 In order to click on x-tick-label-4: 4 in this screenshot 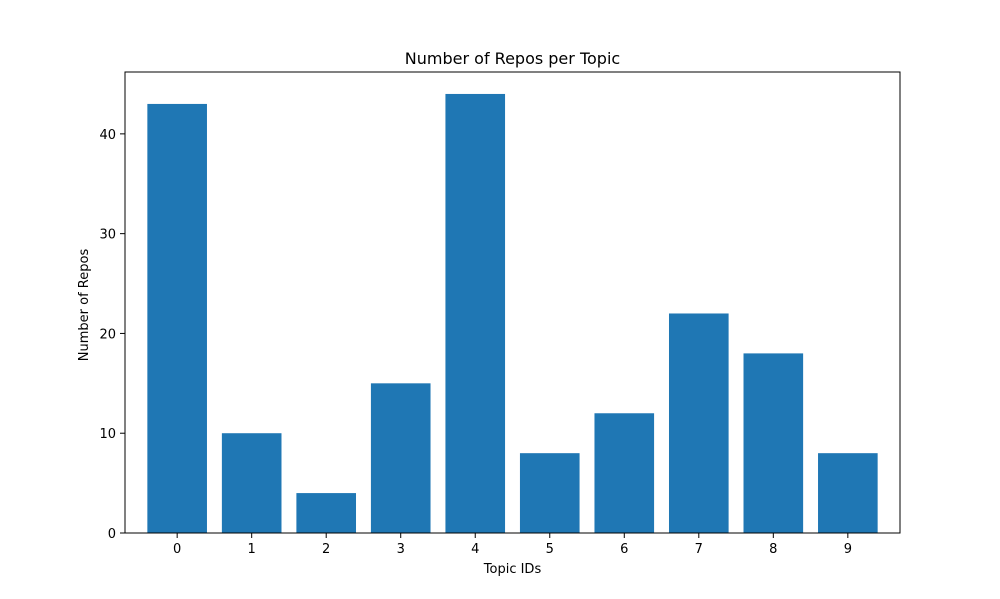, I will do `click(475, 549)`.